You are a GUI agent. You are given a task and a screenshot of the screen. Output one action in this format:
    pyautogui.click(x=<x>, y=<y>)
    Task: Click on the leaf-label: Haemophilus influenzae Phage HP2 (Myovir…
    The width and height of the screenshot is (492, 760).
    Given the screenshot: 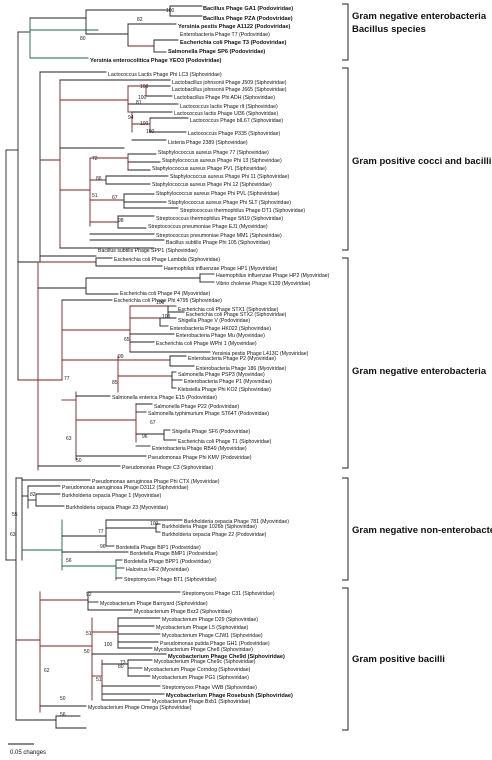 What is the action you would take?
    pyautogui.click(x=273, y=276)
    